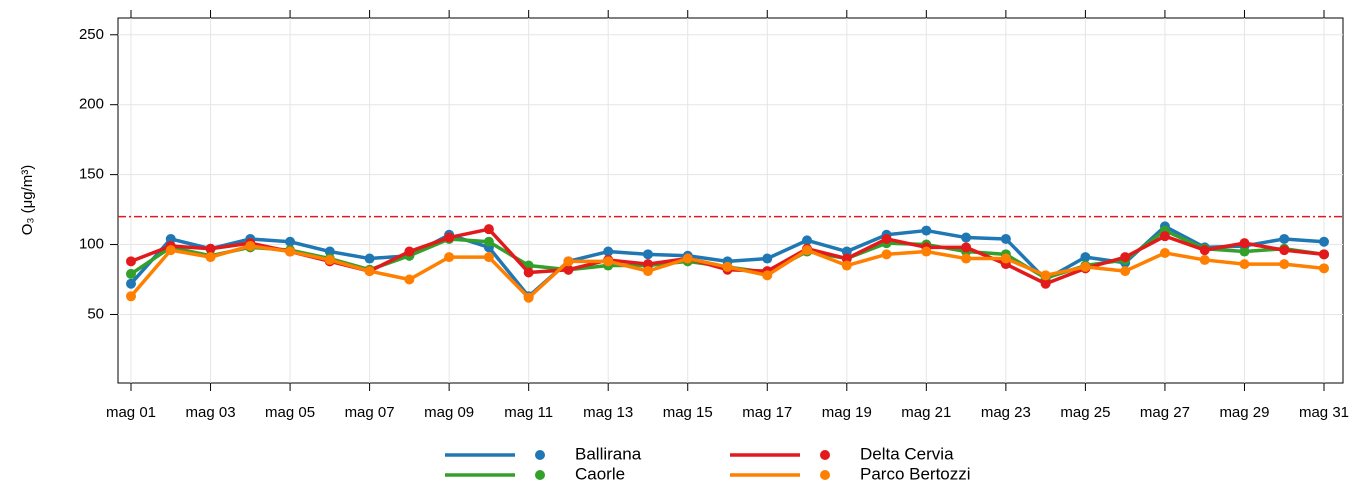 The height and width of the screenshot is (495, 1370). I want to click on legend-label: Ballirana, so click(608, 453).